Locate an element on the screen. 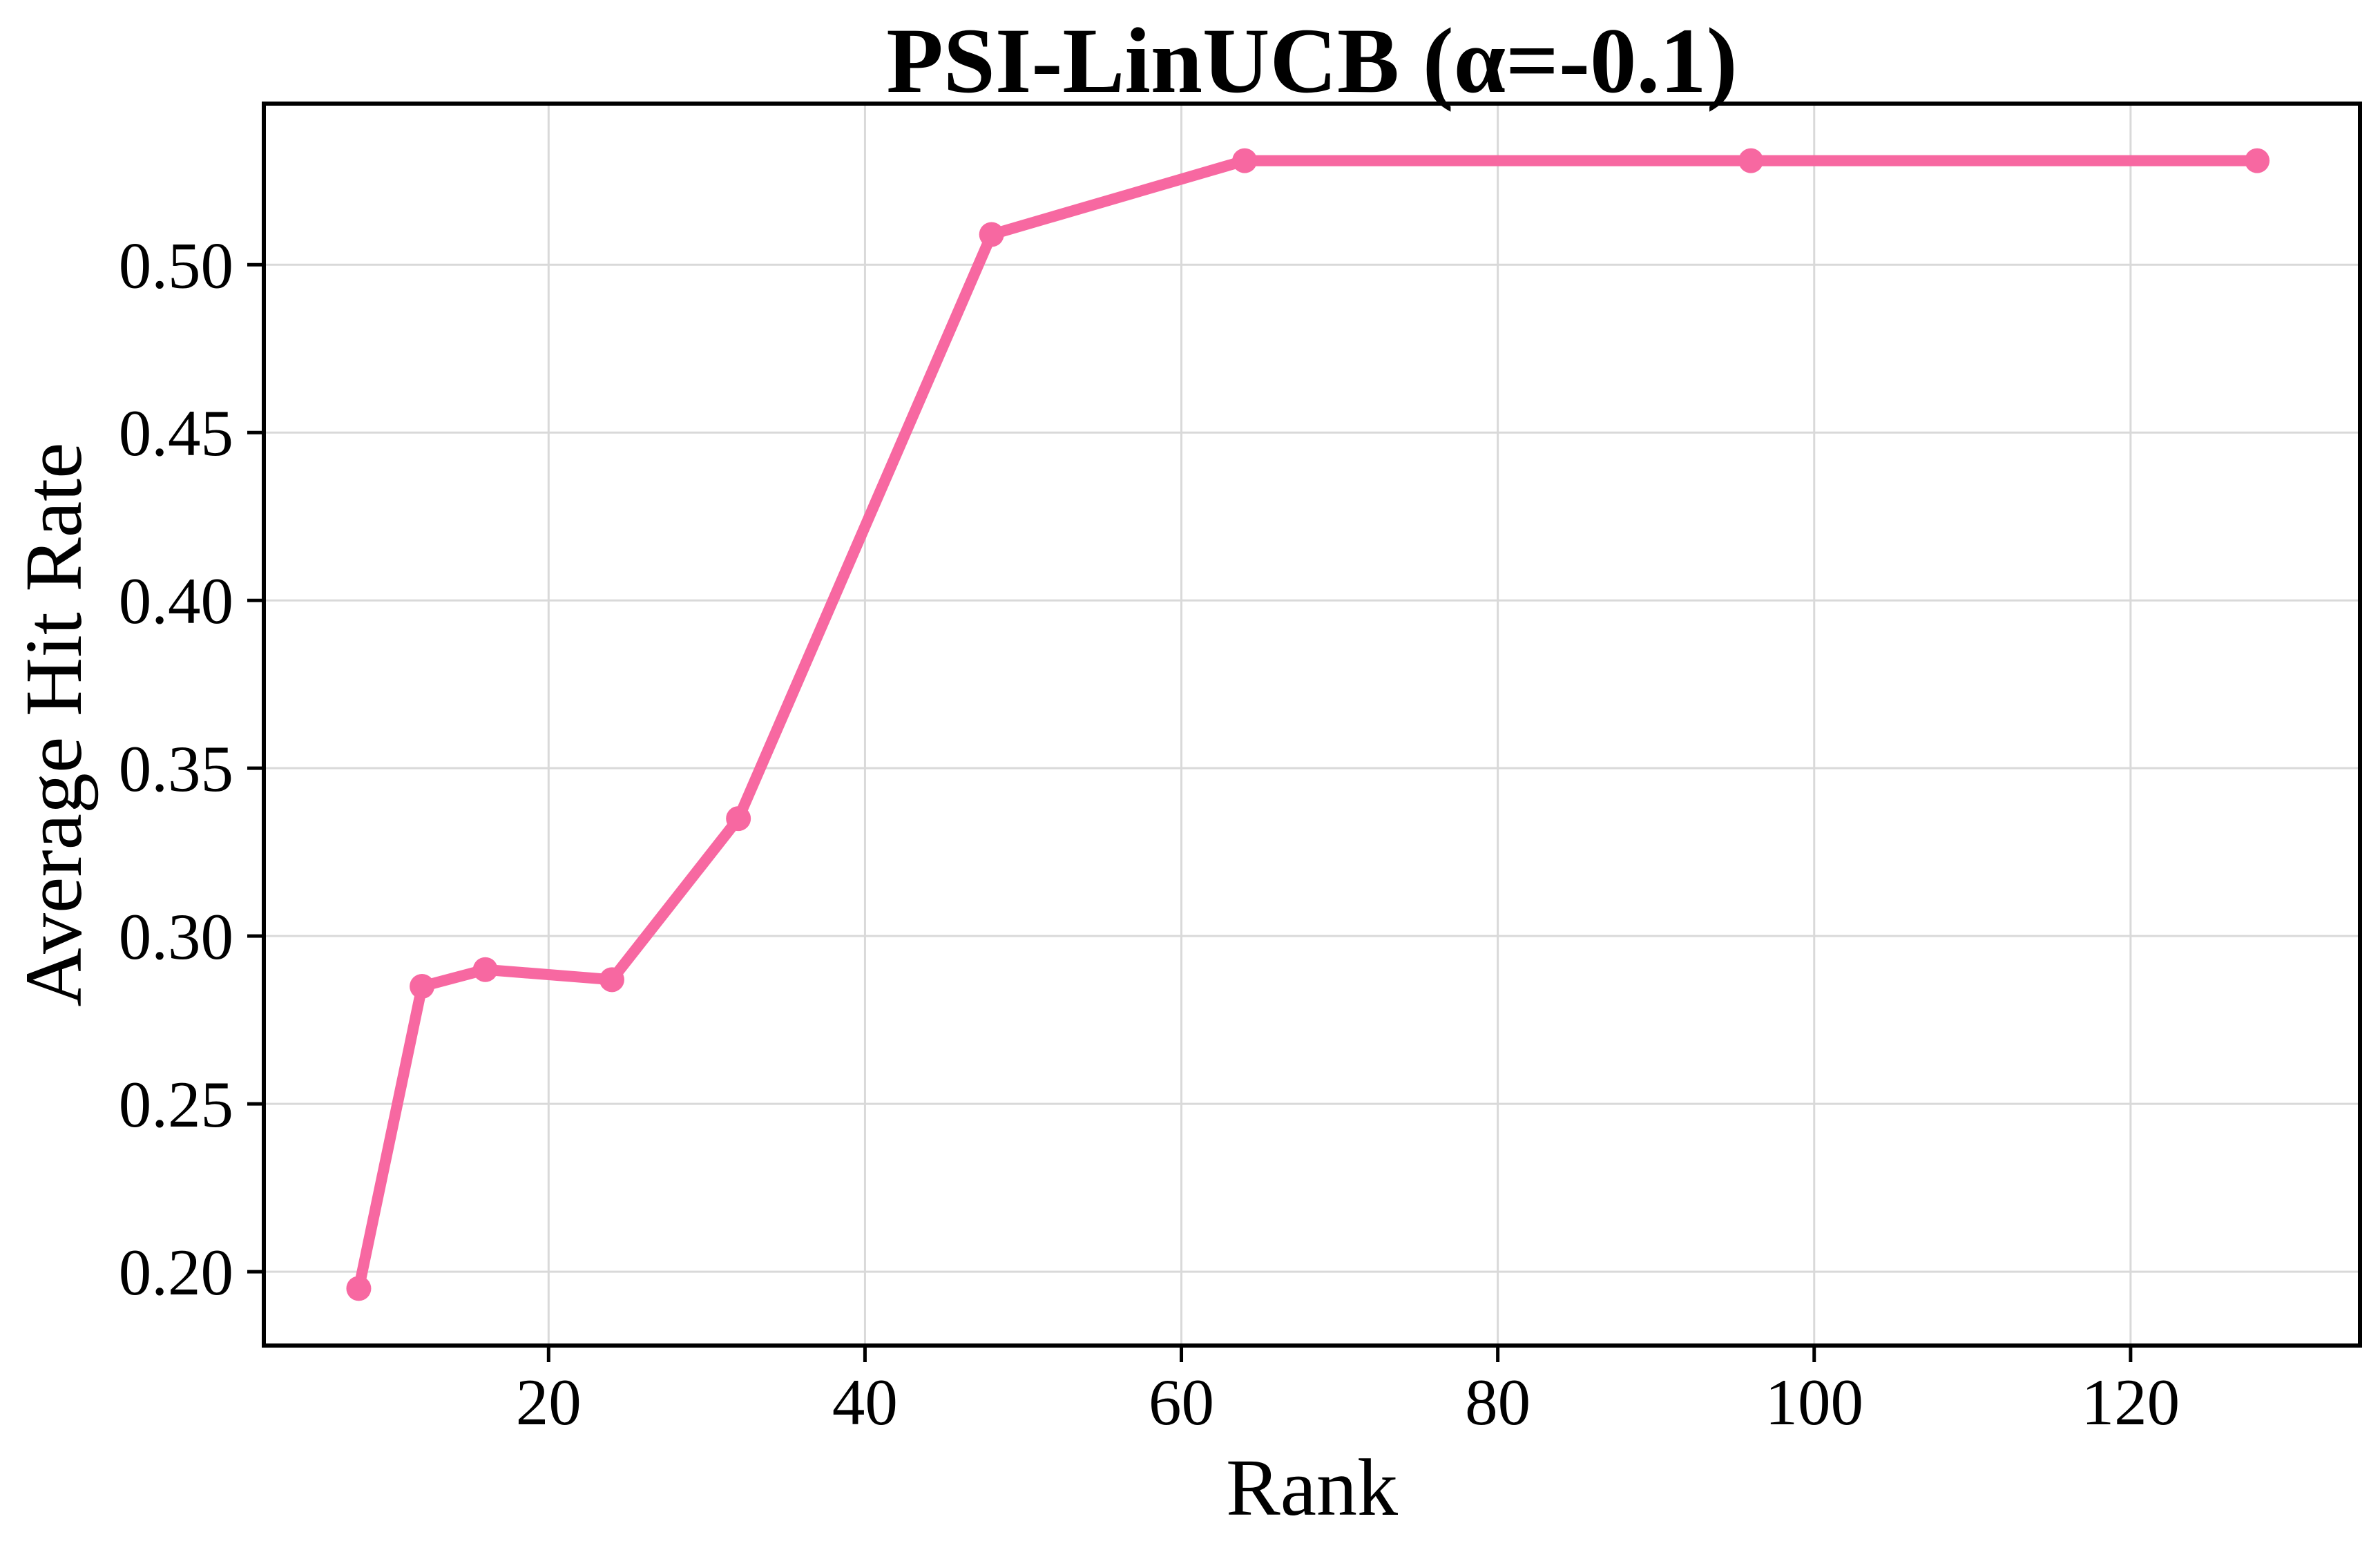 The image size is (2380, 1550). x-tick-label: 20 is located at coordinates (549, 1402).